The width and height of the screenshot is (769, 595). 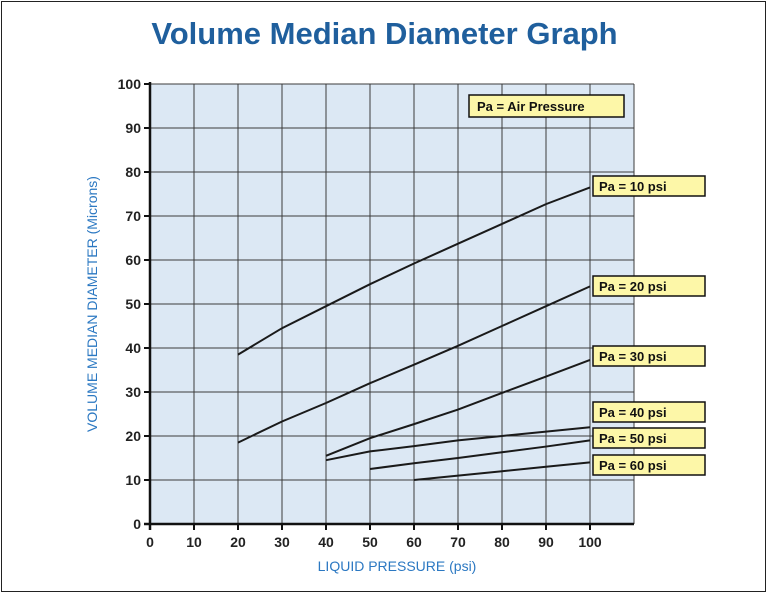 I want to click on y-tick-label: 80, so click(x=133, y=172).